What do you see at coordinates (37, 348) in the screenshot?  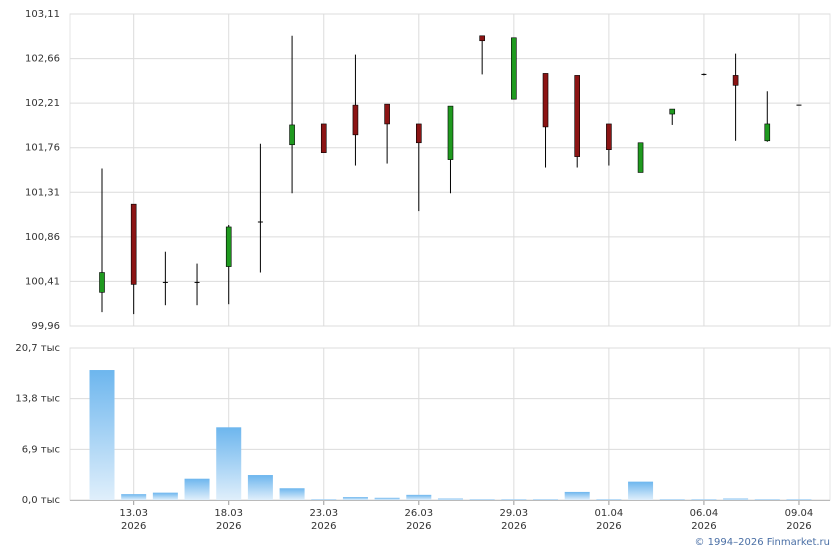 I see `y-tick-label: 20,7 тыс` at bounding box center [37, 348].